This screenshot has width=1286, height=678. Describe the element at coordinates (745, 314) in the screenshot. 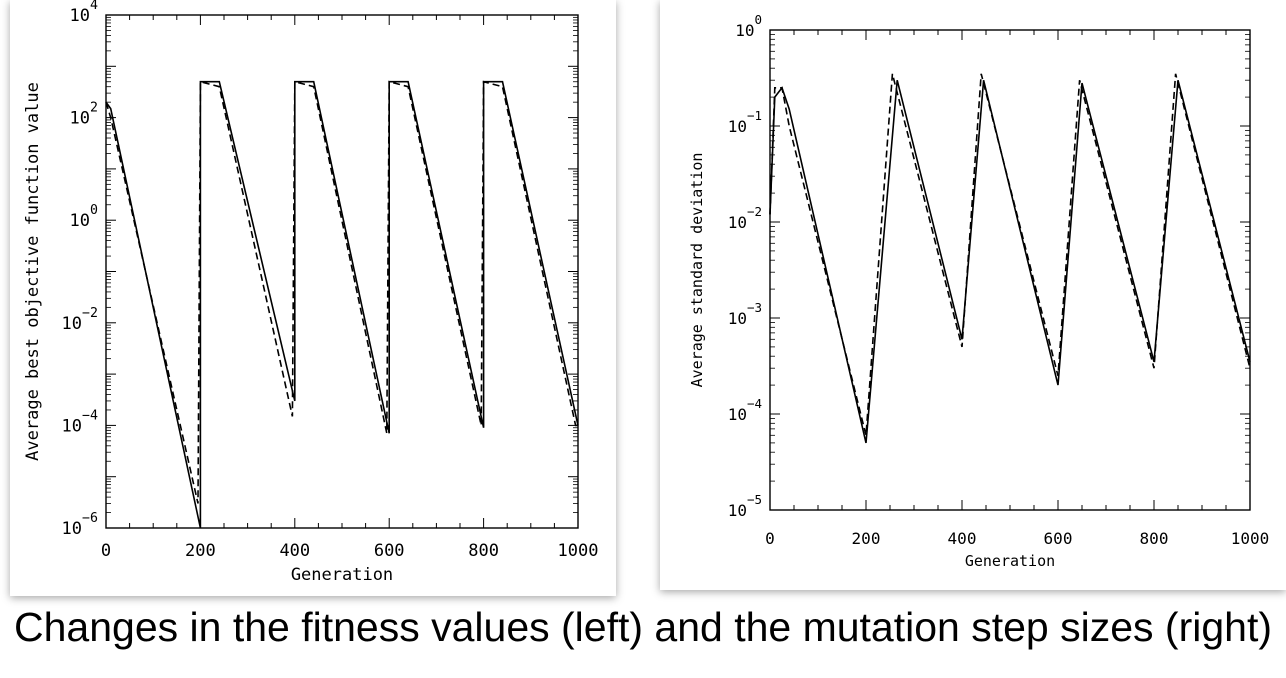

I see `y-tick-label: 10⁻³` at that location.